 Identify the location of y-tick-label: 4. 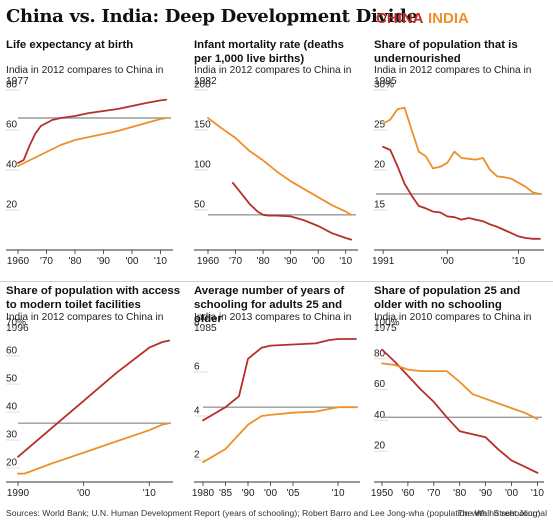
(197, 411).